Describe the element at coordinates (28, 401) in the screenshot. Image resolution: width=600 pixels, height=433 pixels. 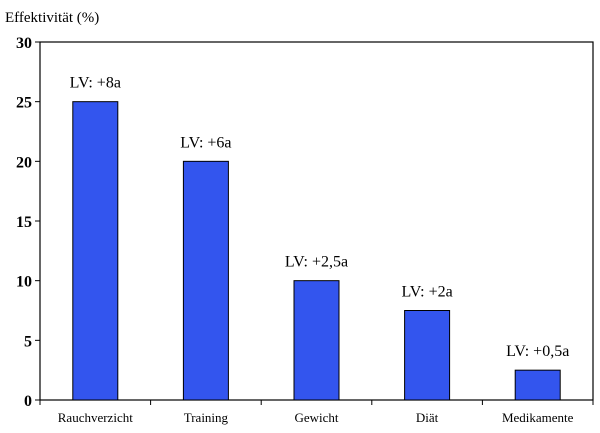
I see `y-tick-label: 0` at that location.